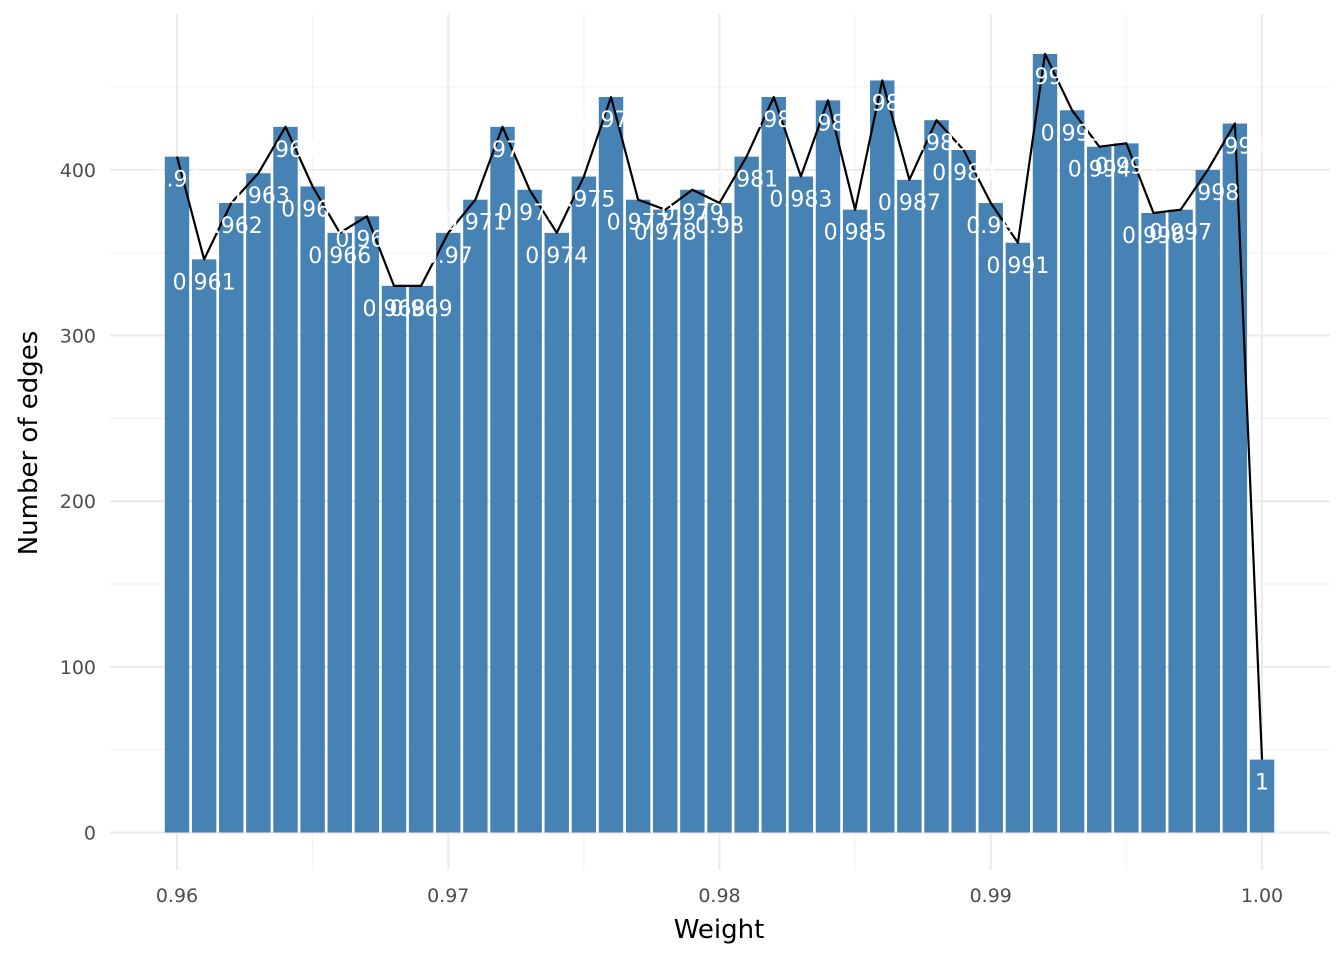 This screenshot has width=1344, height=964. Describe the element at coordinates (1099, 170) in the screenshot. I see `bar-weight-label: 0.994` at that location.